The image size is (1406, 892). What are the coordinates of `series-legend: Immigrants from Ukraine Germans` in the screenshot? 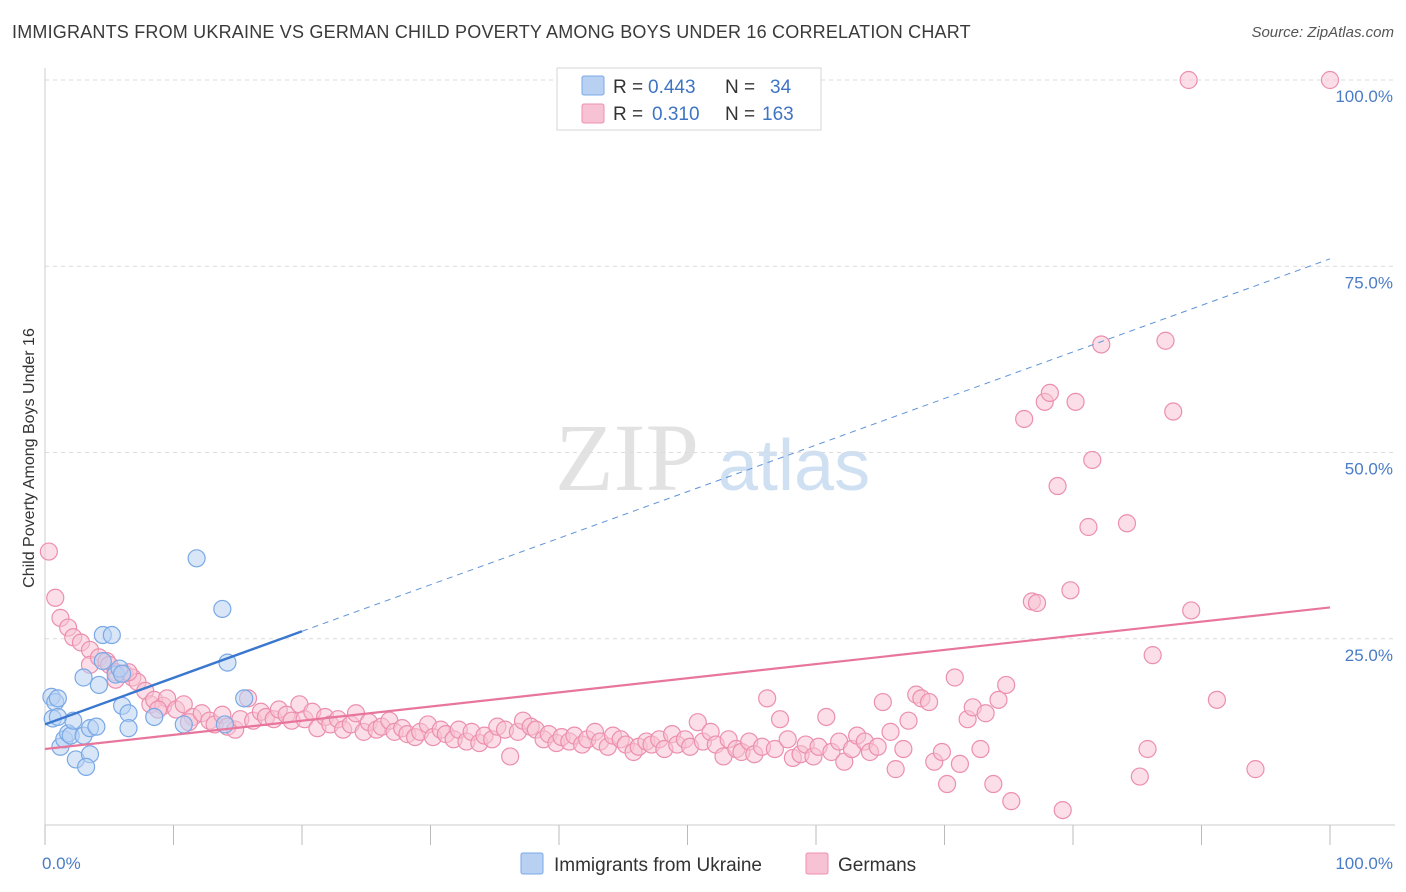 It's located at (718, 864).